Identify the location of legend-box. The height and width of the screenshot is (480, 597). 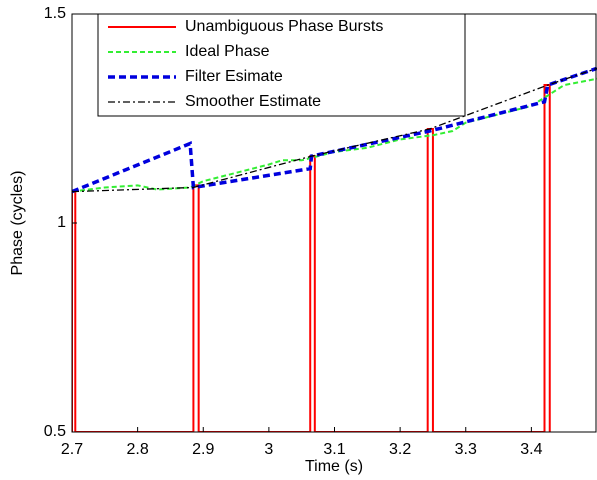
(281, 65).